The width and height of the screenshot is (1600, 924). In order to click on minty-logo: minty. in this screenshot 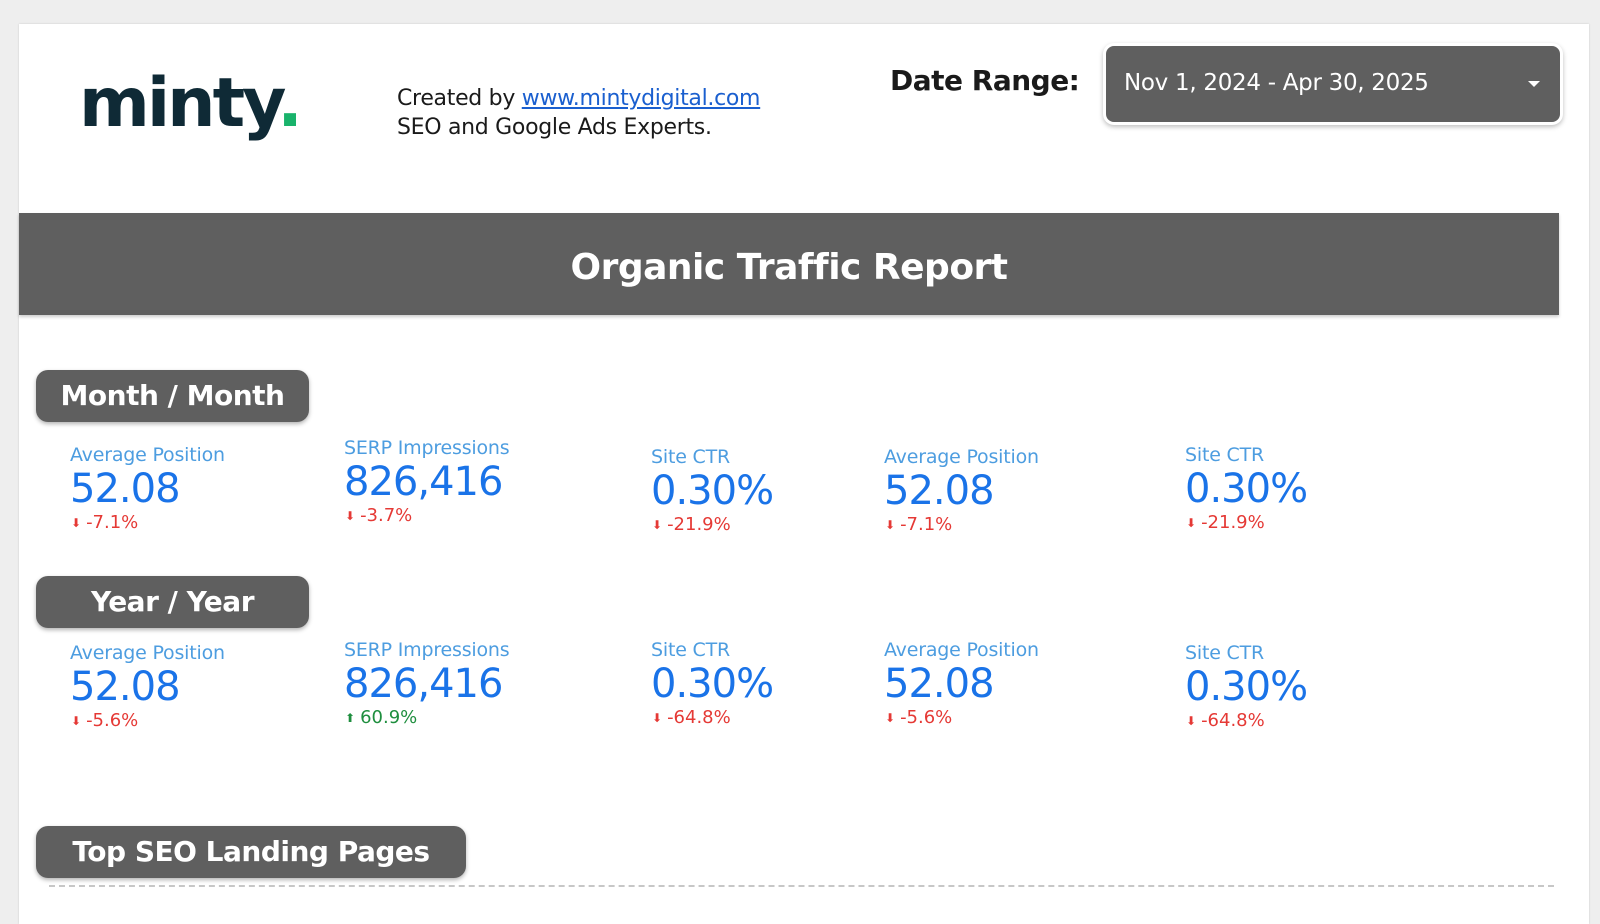, I will do `click(191, 104)`.